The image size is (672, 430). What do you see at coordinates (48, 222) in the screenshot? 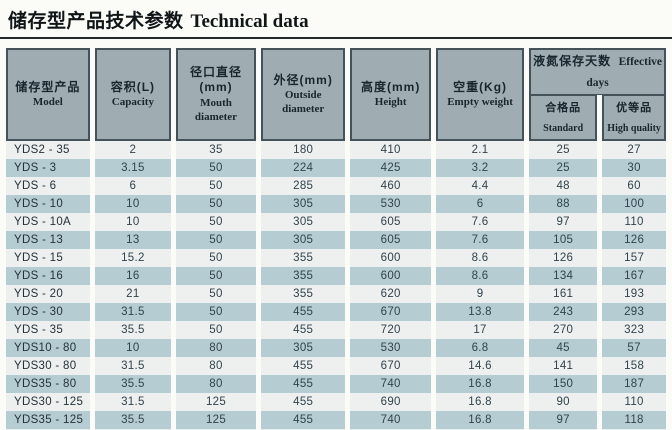
I see `model-cell: YDS - 10A` at bounding box center [48, 222].